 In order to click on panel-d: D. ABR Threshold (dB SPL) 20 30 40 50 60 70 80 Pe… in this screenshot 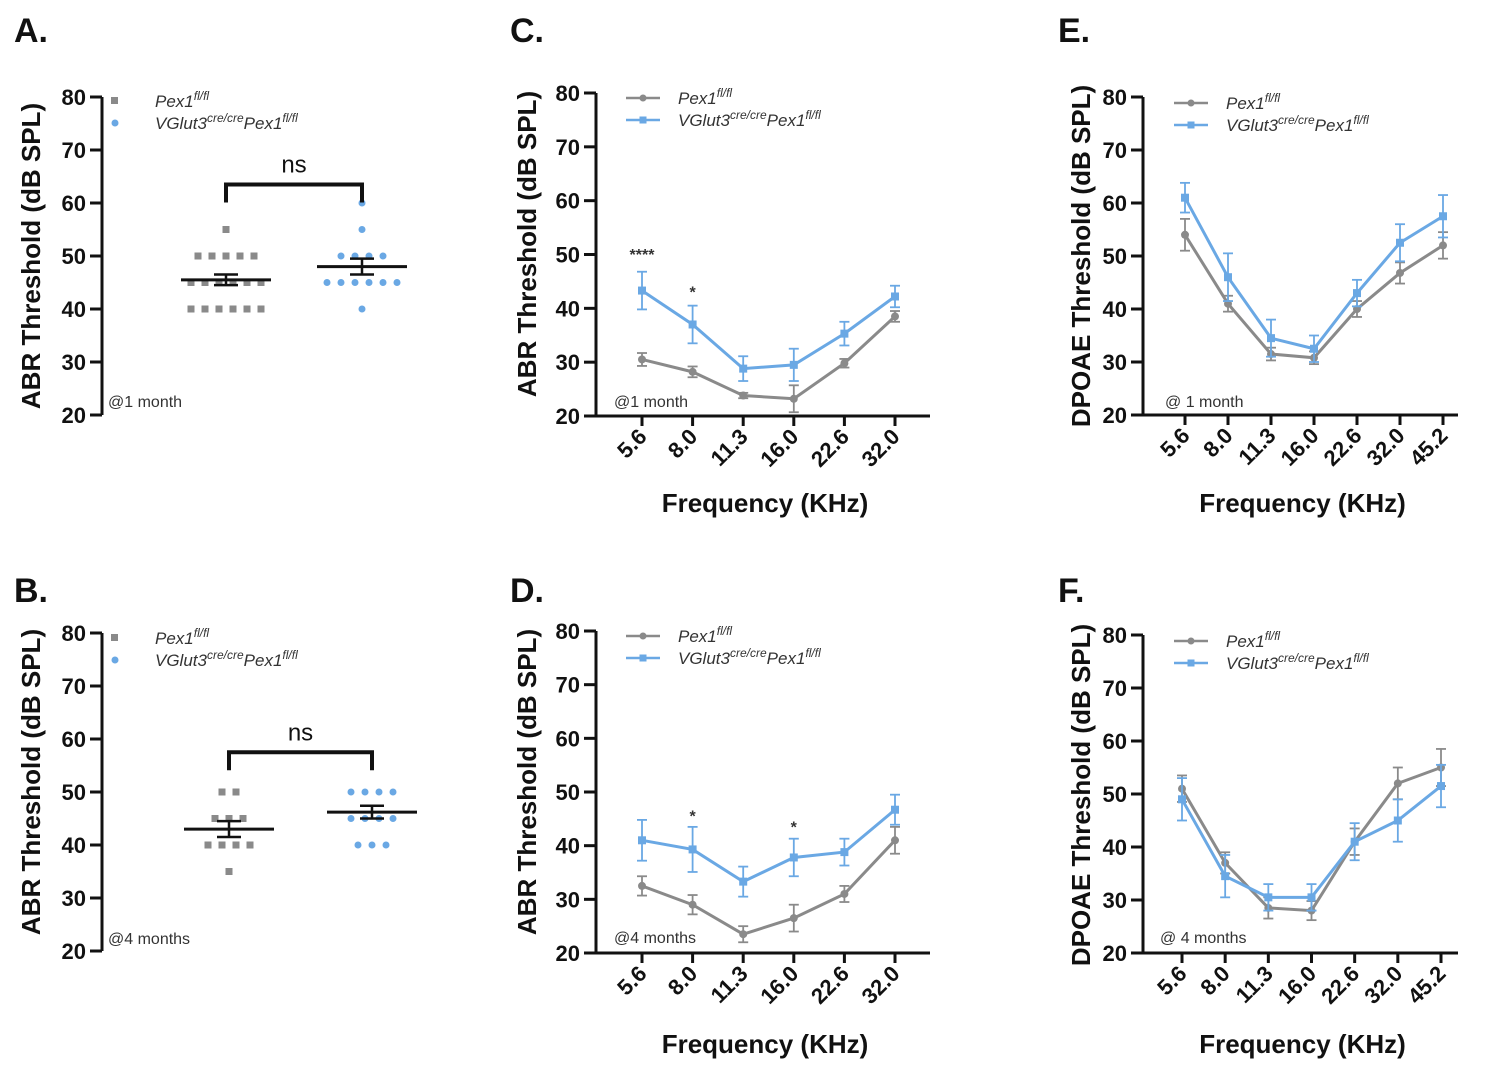, I will do `click(720, 815)`.